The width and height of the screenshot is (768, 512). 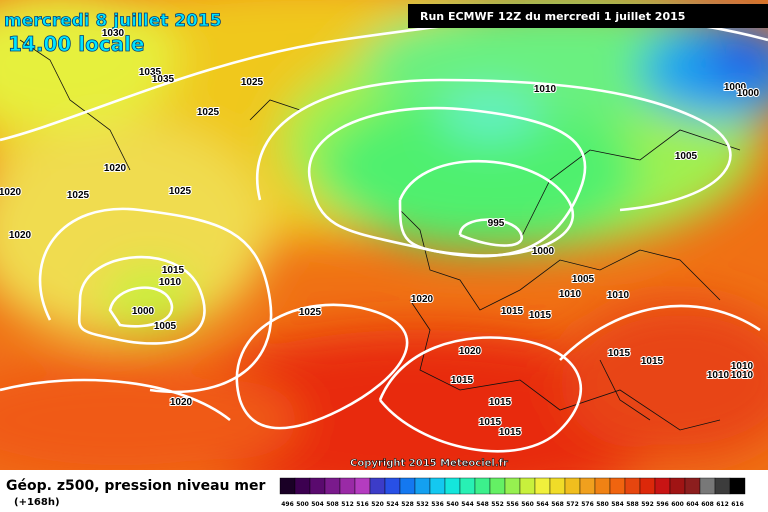 I want to click on legend-value: 504, so click(x=317, y=504).